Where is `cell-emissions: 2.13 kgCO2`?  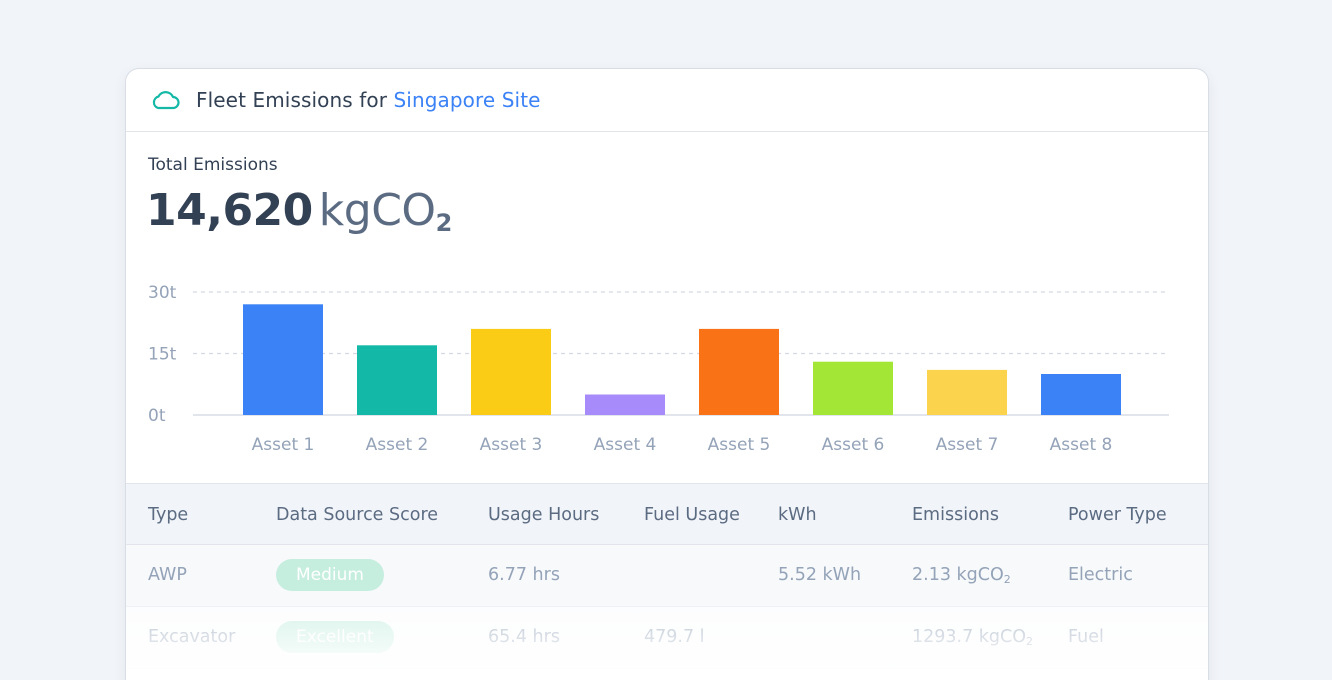 cell-emissions: 2.13 kgCO2 is located at coordinates (961, 577).